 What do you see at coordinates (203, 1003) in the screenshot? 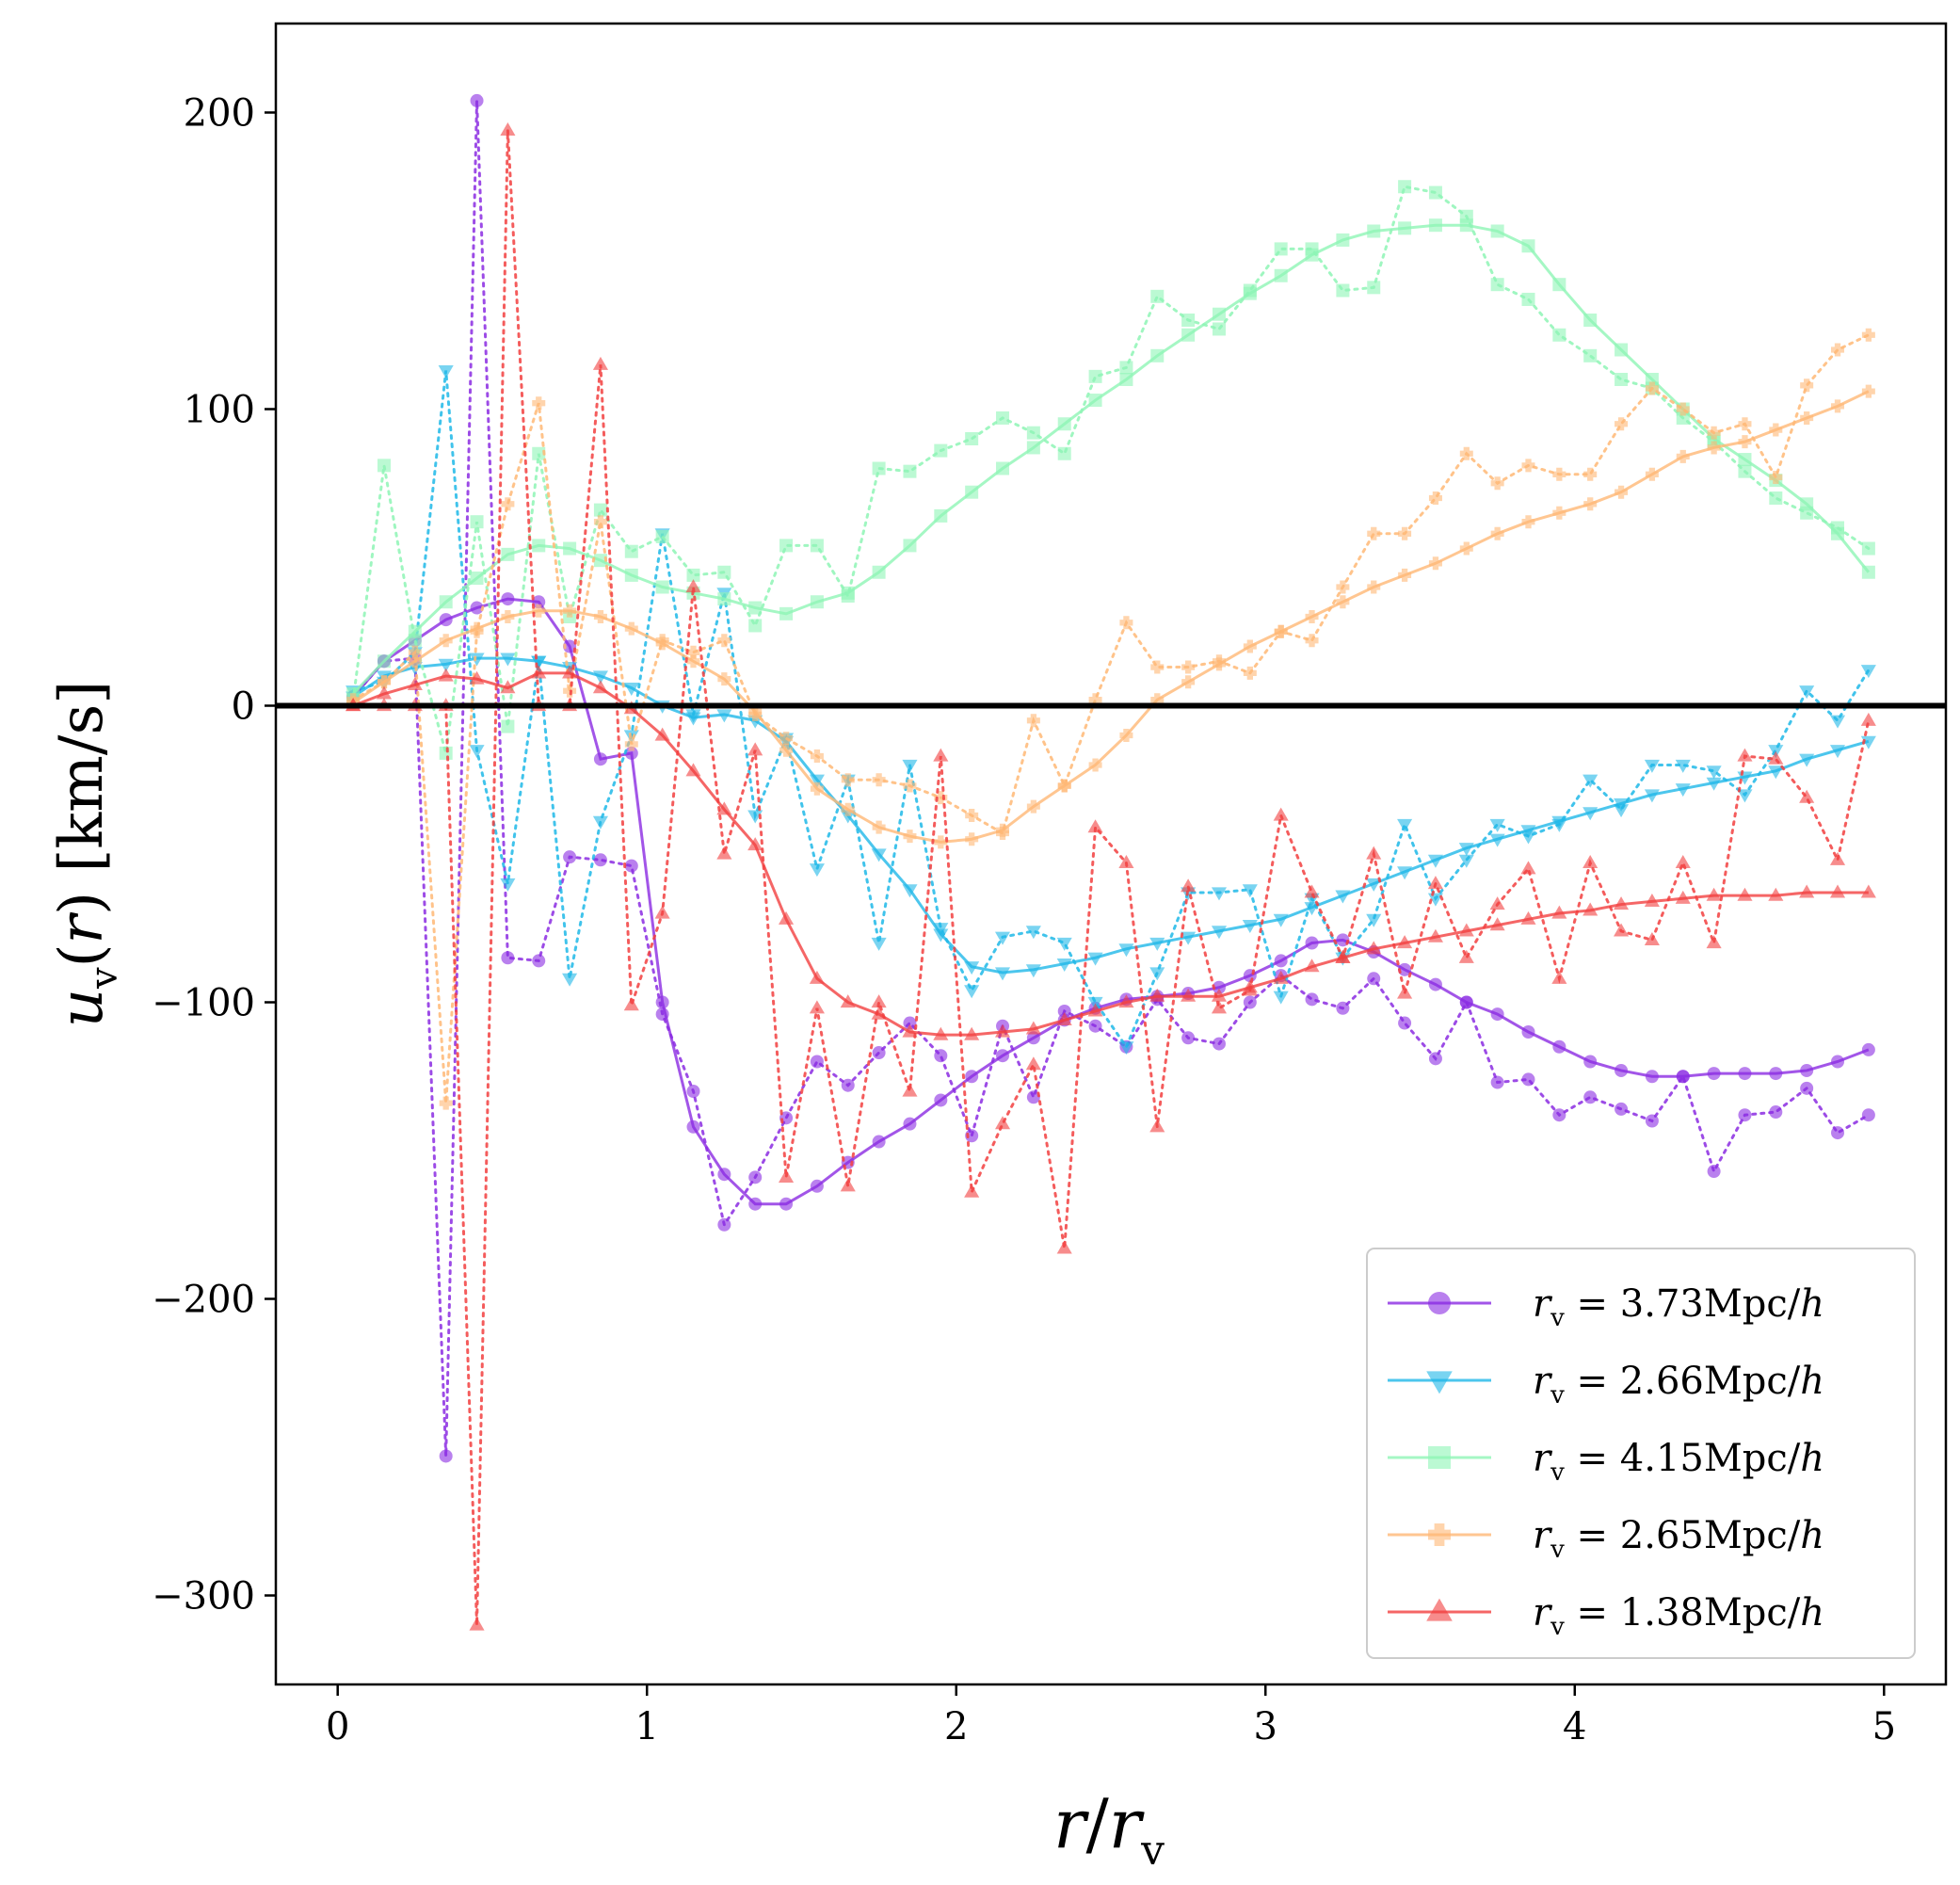
I see `y-tick-label: −100` at bounding box center [203, 1003].